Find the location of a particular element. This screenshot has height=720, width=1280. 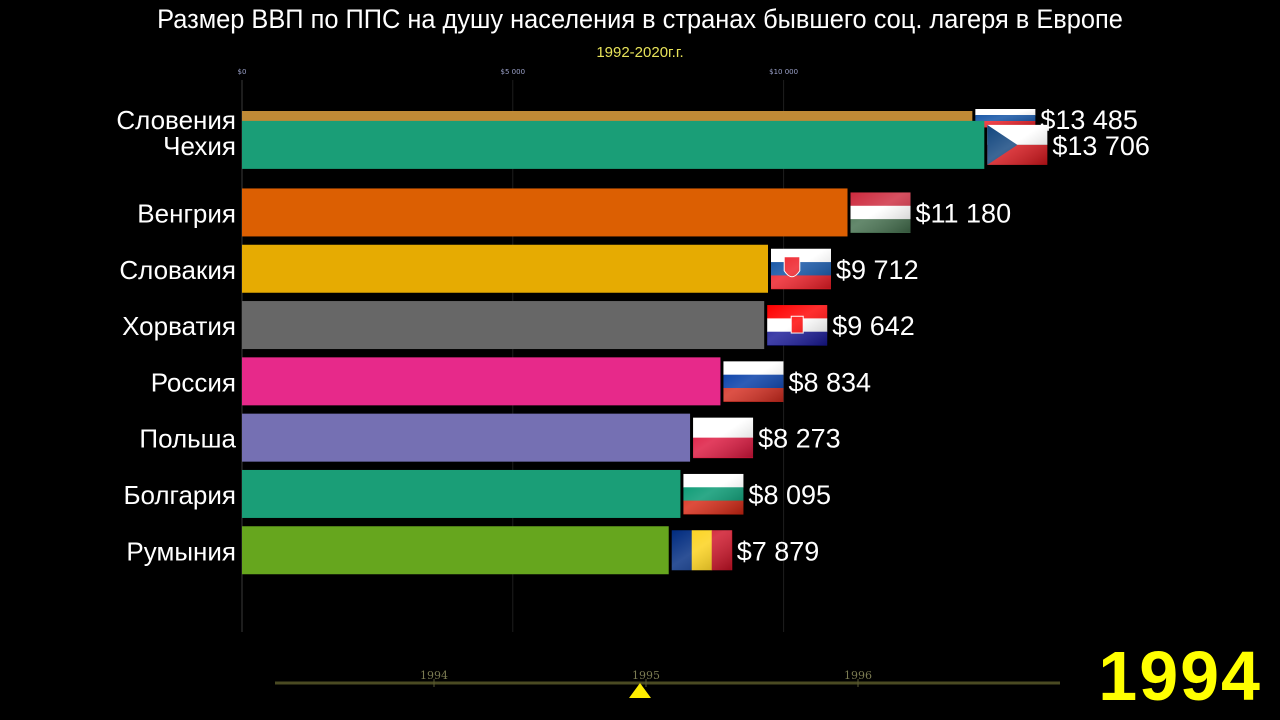

romania-flag is located at coordinates (702, 550).